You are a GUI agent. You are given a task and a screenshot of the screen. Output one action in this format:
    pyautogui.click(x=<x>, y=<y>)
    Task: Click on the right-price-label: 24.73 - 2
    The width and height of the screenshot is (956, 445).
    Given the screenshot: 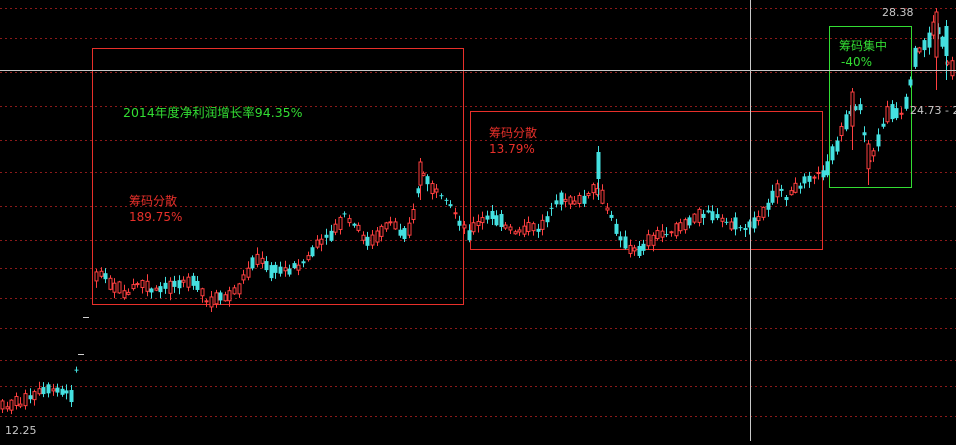 What is the action you would take?
    pyautogui.click(x=933, y=110)
    